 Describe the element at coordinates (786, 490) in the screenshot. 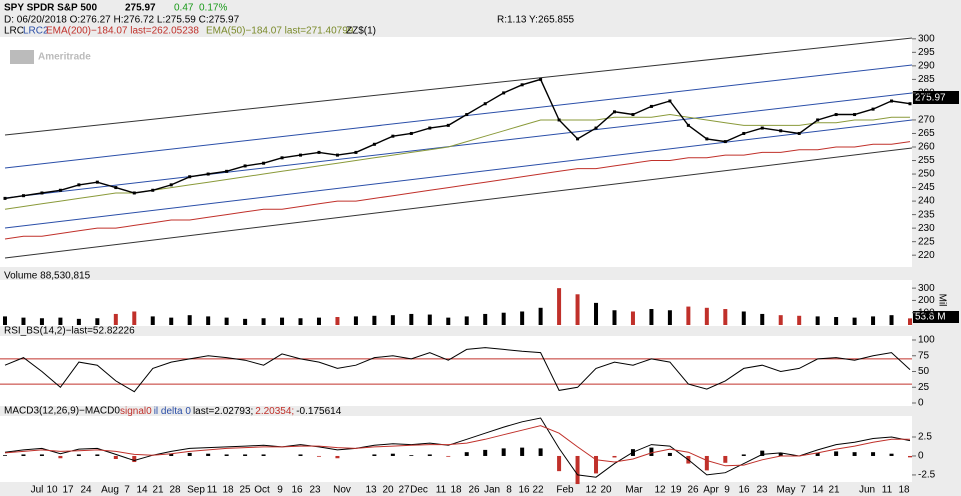

I see `x-tick-label: May` at that location.